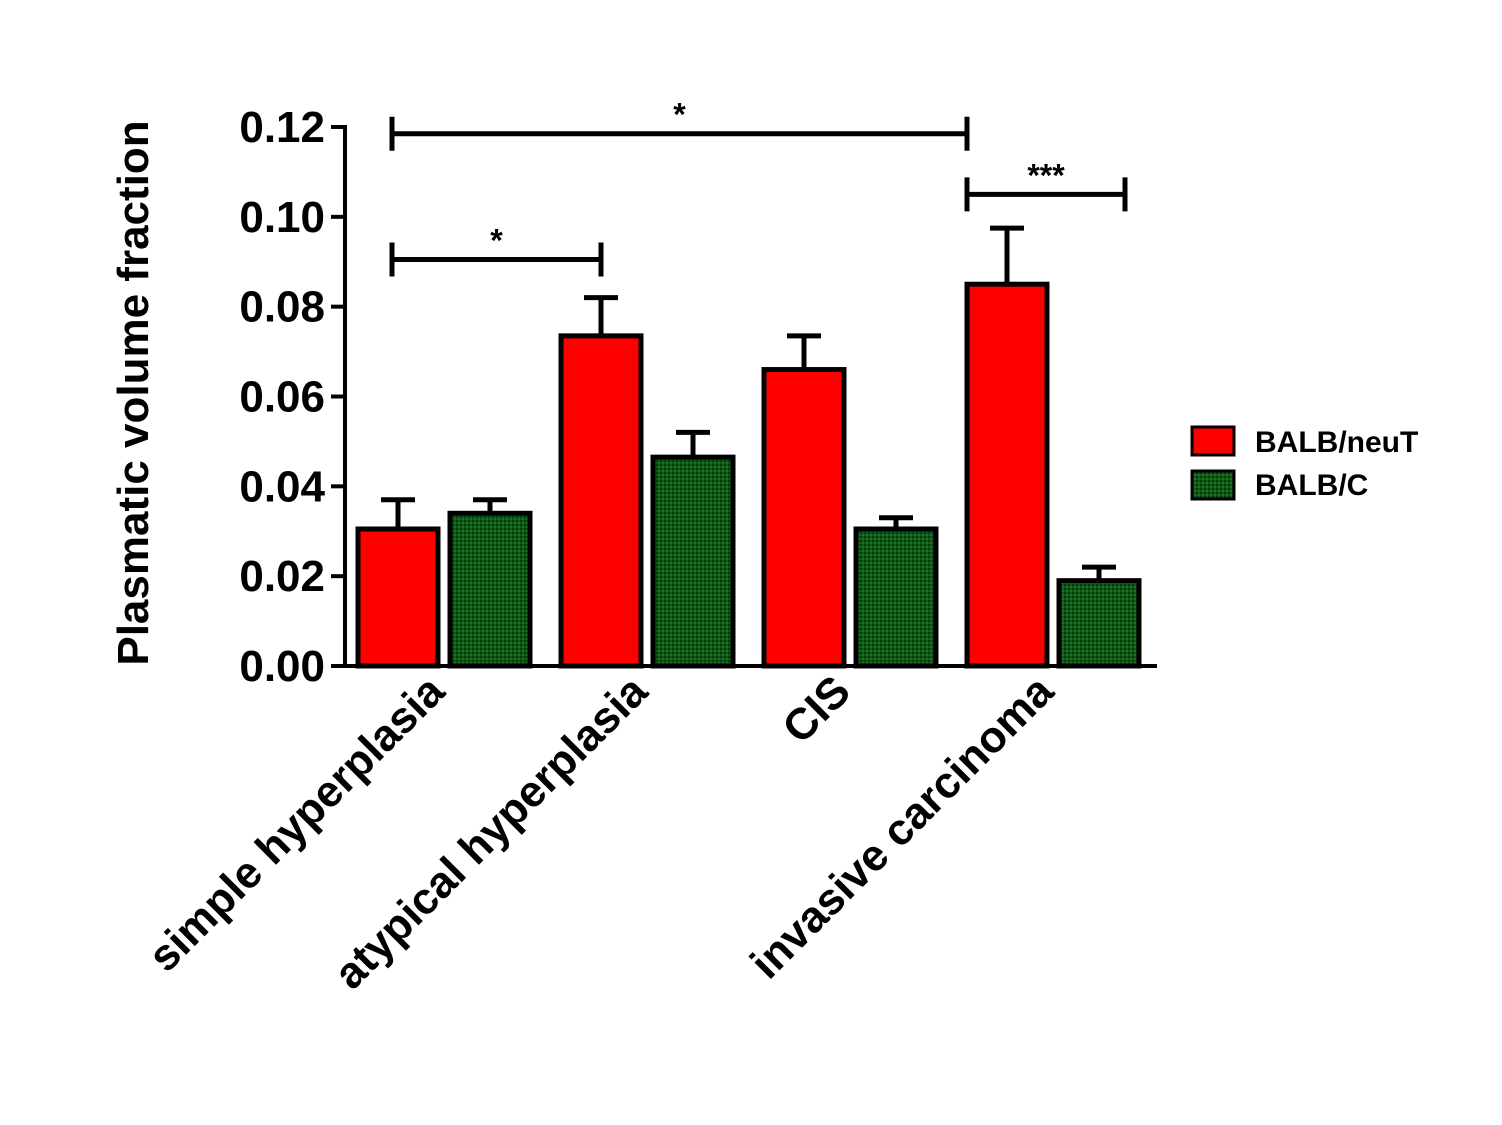  I want to click on significance-bracket-3: ***, so click(1046, 184).